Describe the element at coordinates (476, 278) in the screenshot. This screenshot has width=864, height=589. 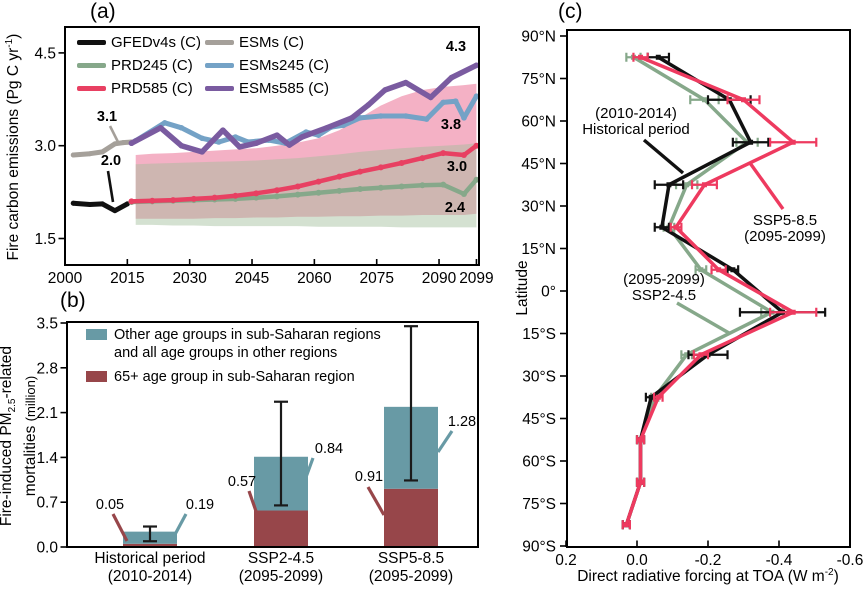
I see `panel-a-x-tick-label: 2099` at that location.